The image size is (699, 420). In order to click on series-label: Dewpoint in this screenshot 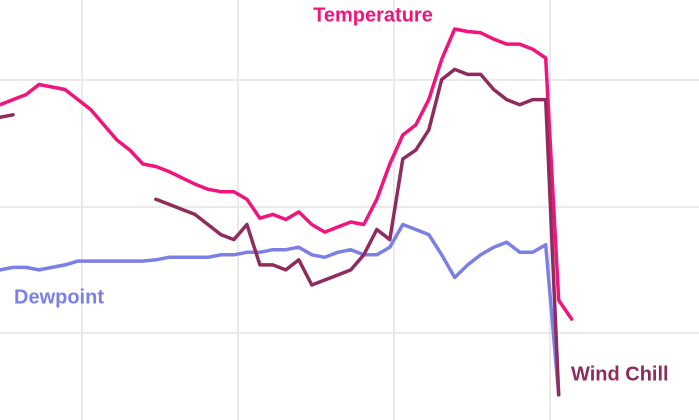, I will do `click(59, 297)`.